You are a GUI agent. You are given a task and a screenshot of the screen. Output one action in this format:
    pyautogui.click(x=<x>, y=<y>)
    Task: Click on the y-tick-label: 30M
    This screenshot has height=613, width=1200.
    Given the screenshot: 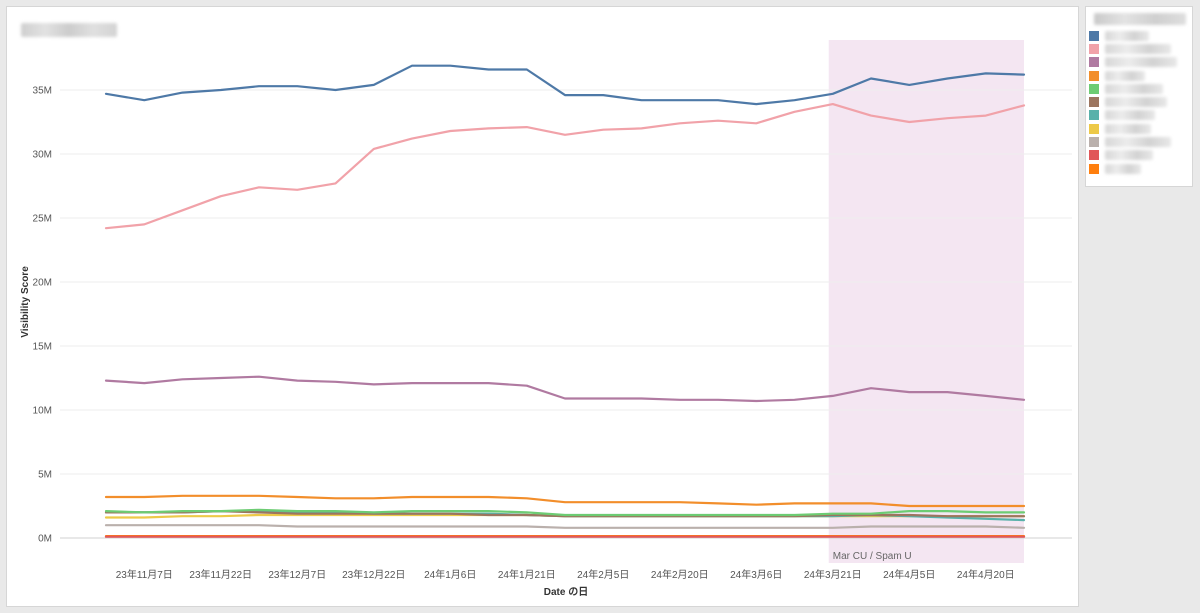 What is the action you would take?
    pyautogui.click(x=42, y=155)
    